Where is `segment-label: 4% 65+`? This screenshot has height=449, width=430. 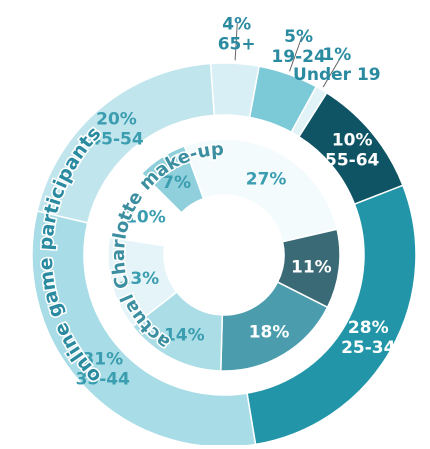 segment-label: 4% 65+ is located at coordinates (237, 34).